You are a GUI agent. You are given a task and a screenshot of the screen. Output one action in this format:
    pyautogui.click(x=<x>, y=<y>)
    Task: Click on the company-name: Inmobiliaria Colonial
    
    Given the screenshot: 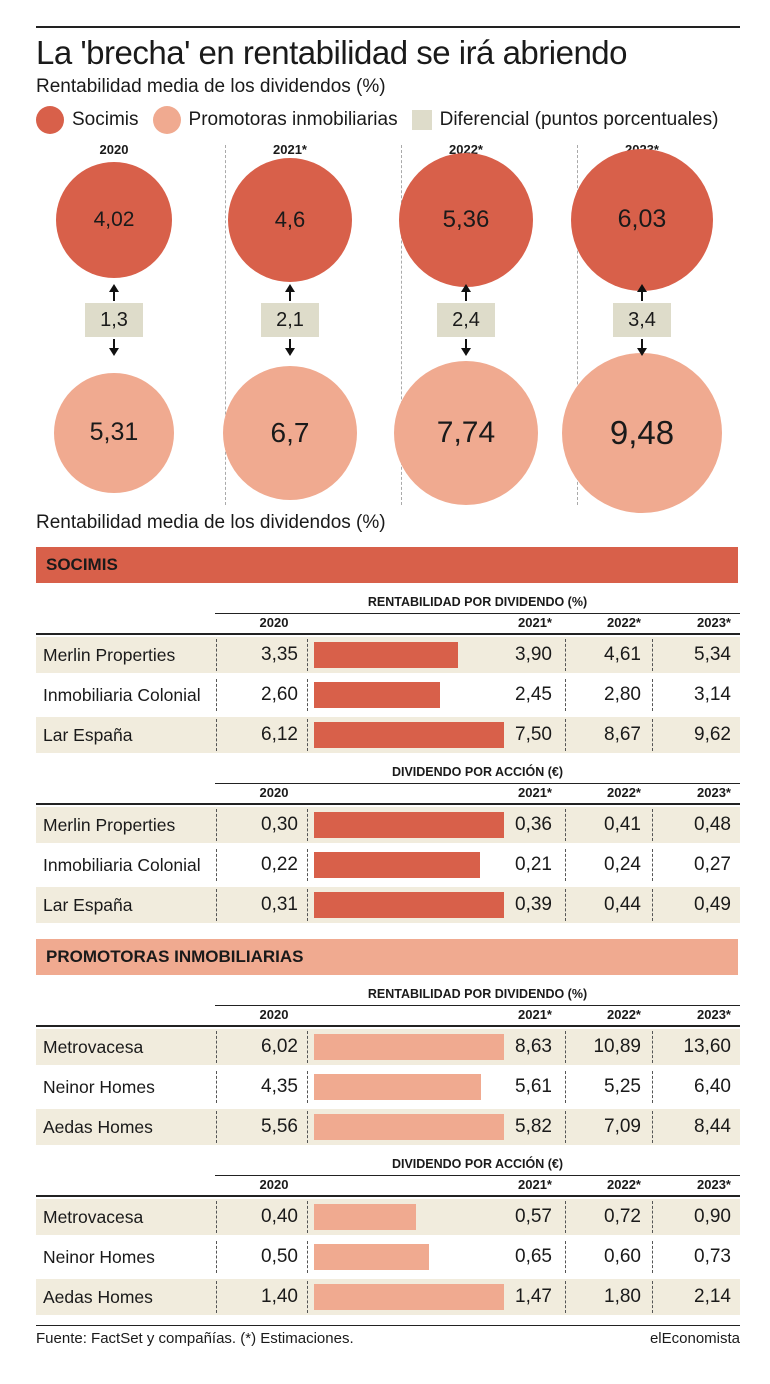 What is the action you would take?
    pyautogui.click(x=122, y=865)
    